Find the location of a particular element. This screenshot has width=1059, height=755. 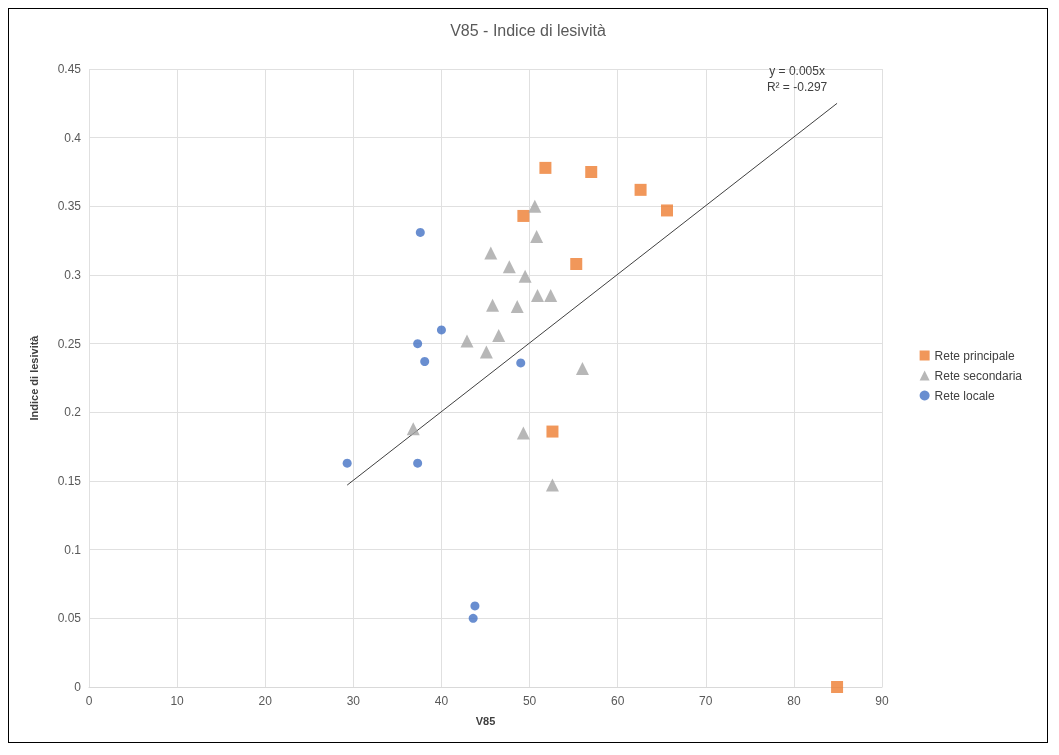

x-tick-label: 80 is located at coordinates (794, 701).